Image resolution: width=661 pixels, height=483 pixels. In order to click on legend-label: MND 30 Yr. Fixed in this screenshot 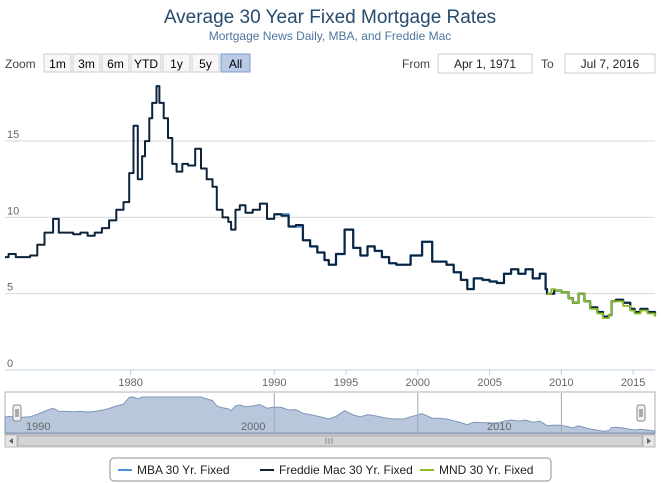, I will do `click(486, 470)`.